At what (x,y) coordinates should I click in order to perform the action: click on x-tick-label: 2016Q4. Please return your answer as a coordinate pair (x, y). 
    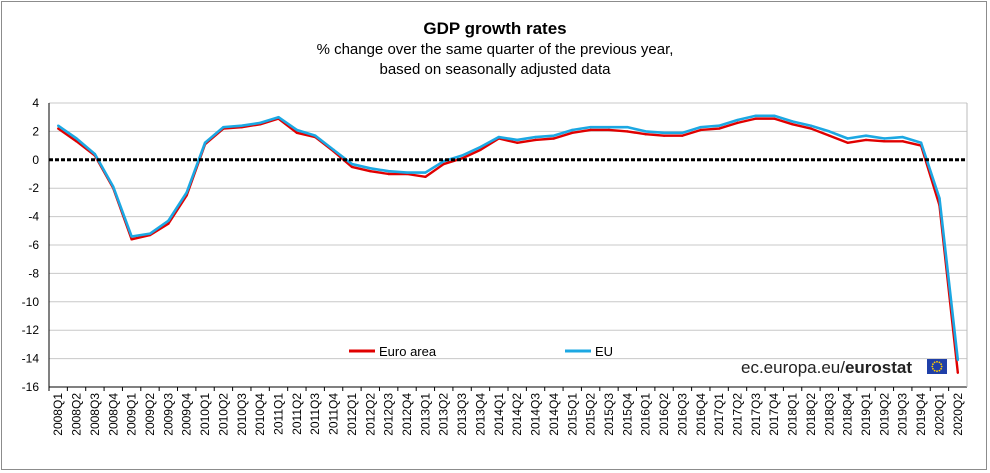
    Looking at the image, I should click on (701, 414).